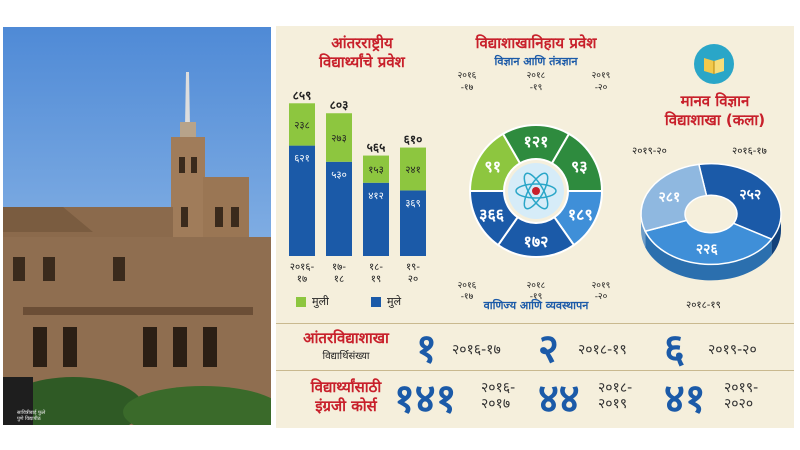 This screenshot has width=800, height=450. I want to click on ring-slice-label: ९३, so click(579, 166).